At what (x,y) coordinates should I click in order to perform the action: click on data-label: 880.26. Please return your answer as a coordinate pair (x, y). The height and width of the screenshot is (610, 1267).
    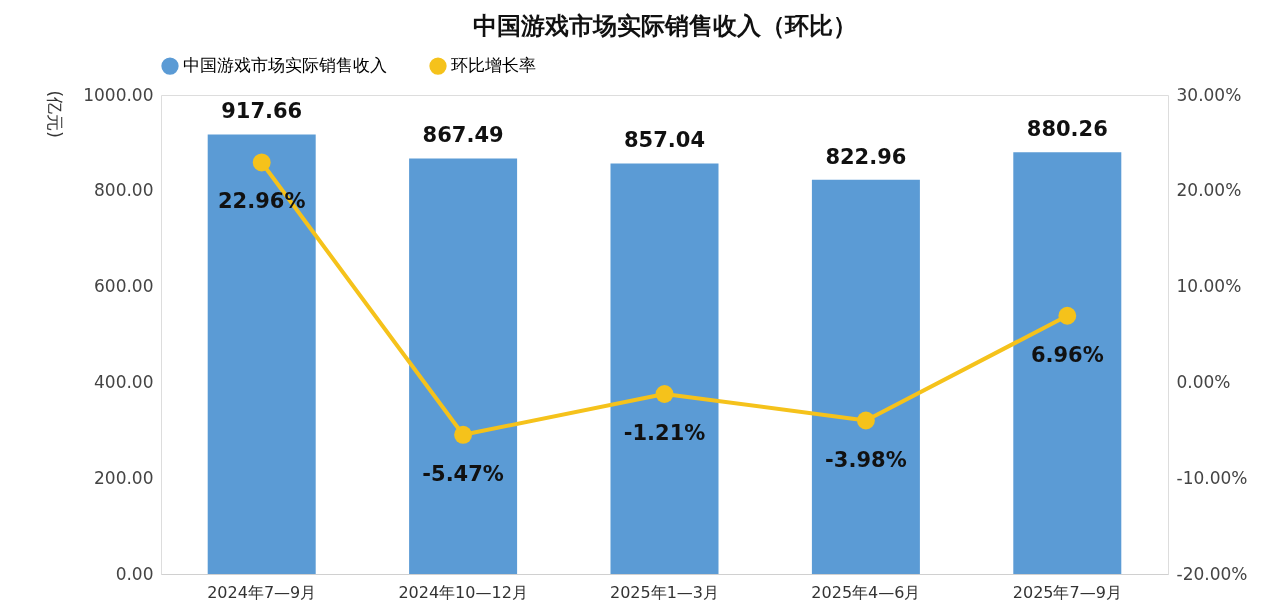
    Looking at the image, I should click on (1067, 129).